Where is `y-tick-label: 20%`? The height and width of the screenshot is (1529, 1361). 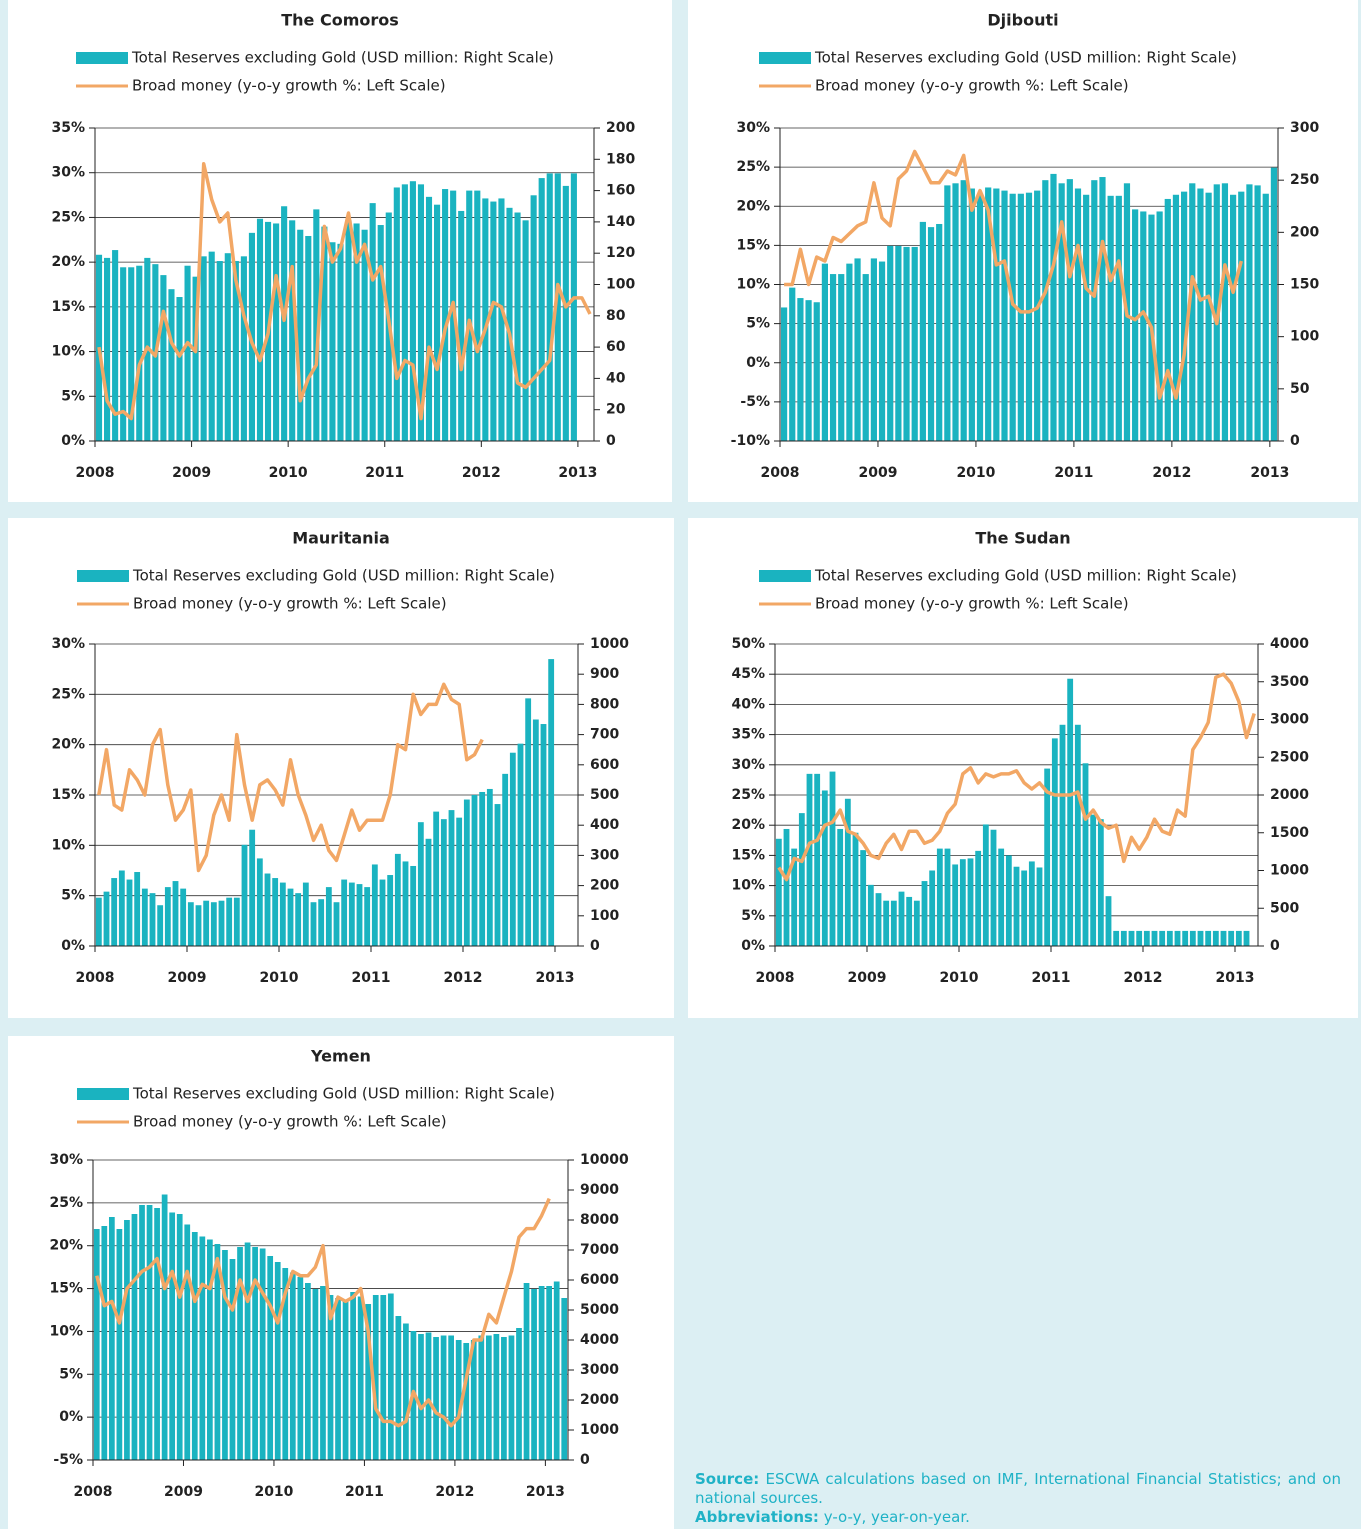 y-tick-label: 20% is located at coordinates (68, 745).